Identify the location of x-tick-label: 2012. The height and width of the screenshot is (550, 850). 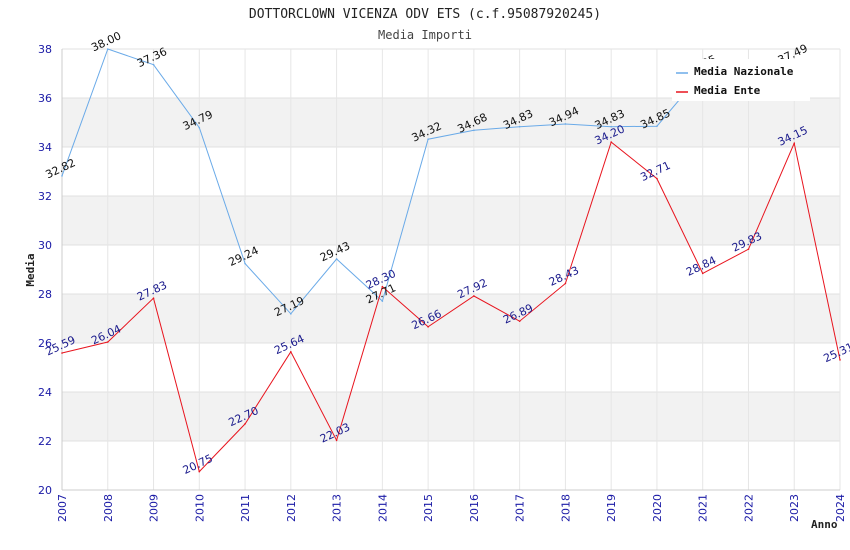
(291, 508).